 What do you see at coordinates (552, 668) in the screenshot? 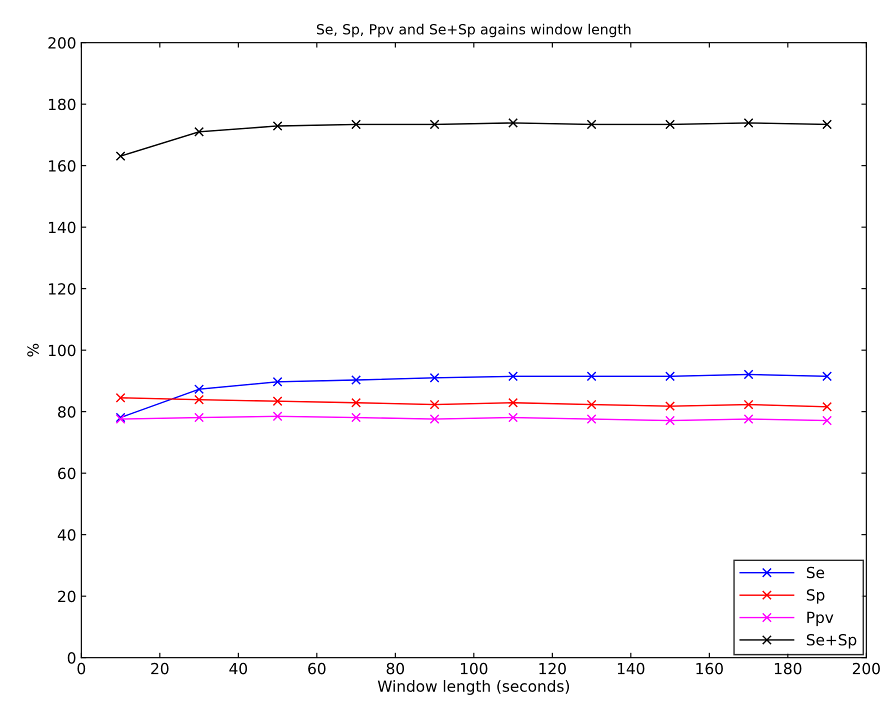
I see `x-tick-label: 120` at bounding box center [552, 668].